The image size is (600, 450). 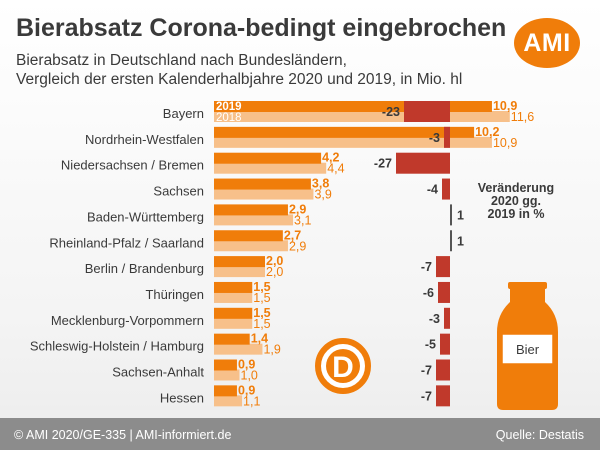 What do you see at coordinates (297, 246) in the screenshot?
I see `value-label-2018: 2,9` at bounding box center [297, 246].